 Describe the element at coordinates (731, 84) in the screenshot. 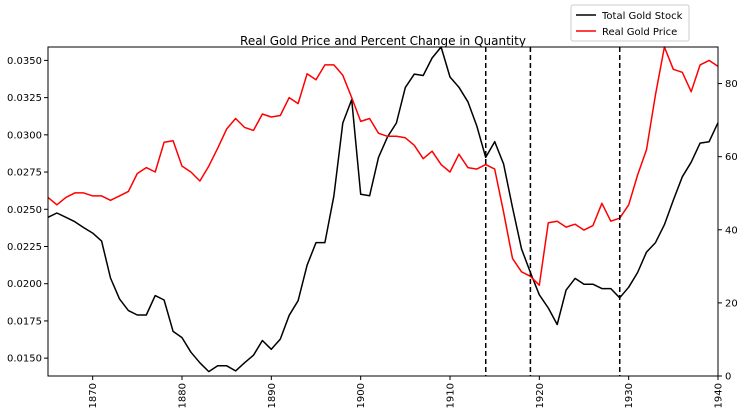

I see `y-right-tick-label: 80` at that location.